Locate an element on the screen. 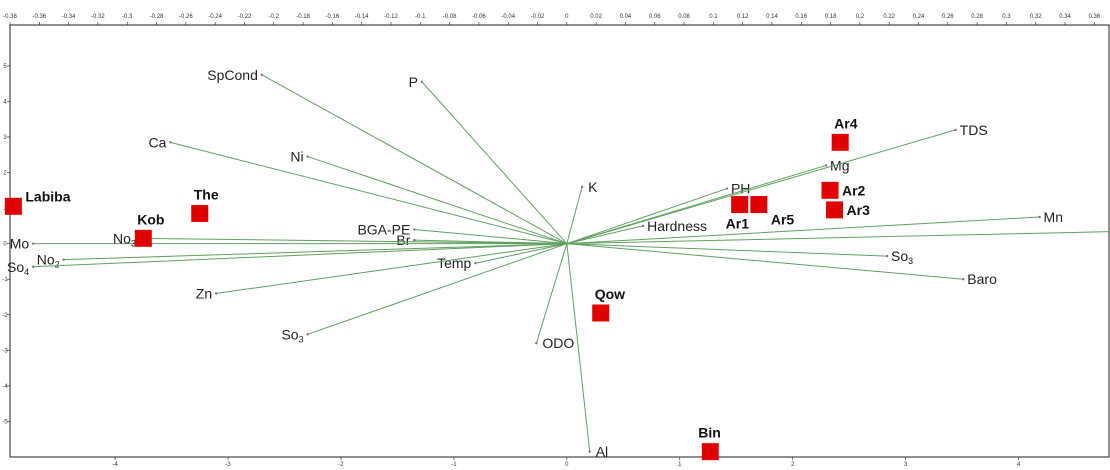  vector-label: PH is located at coordinates (740, 189).